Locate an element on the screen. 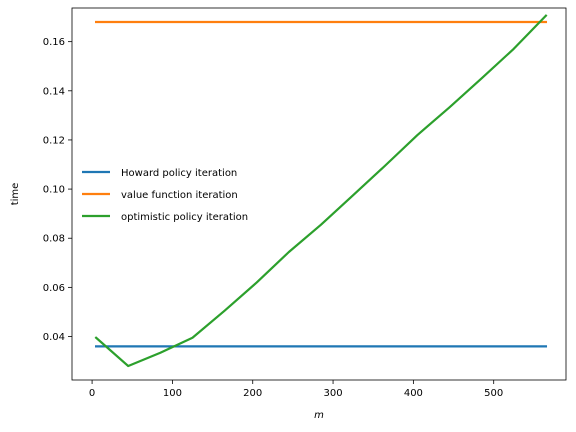  x-tick-label: 200 is located at coordinates (252, 393).